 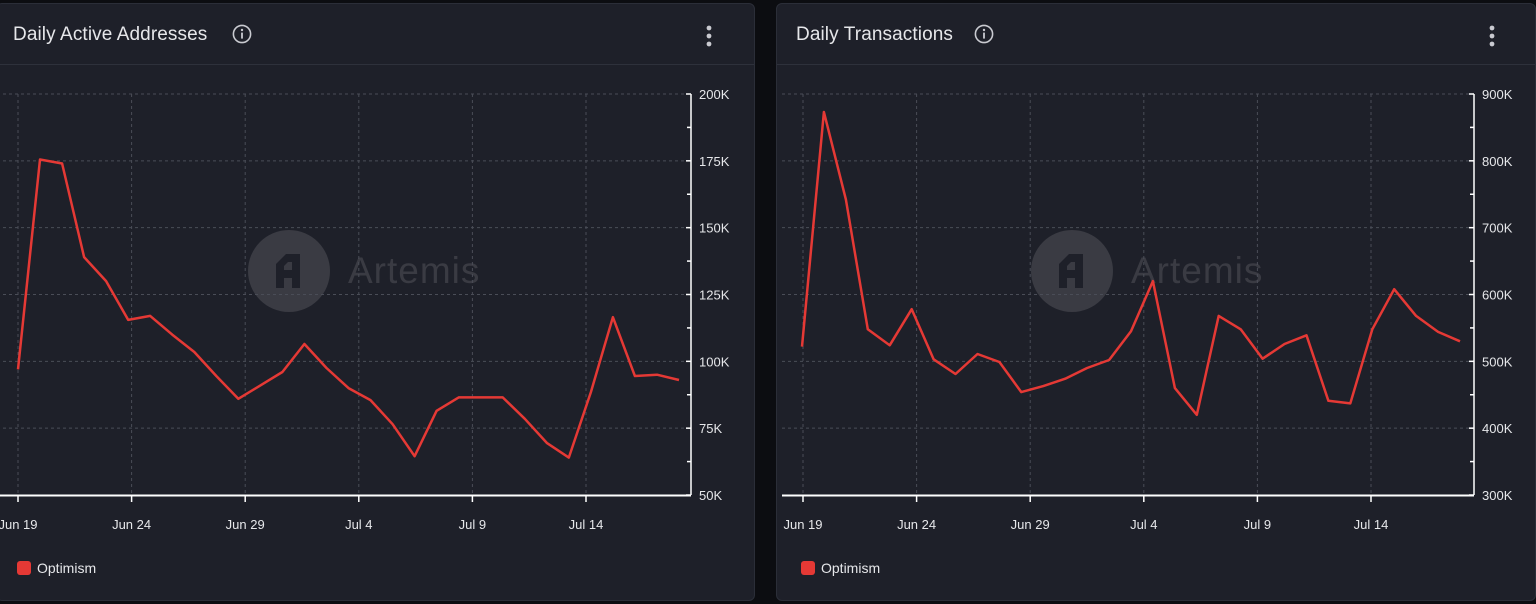 I want to click on panel-header: Daily Transactions, so click(x=1156, y=34).